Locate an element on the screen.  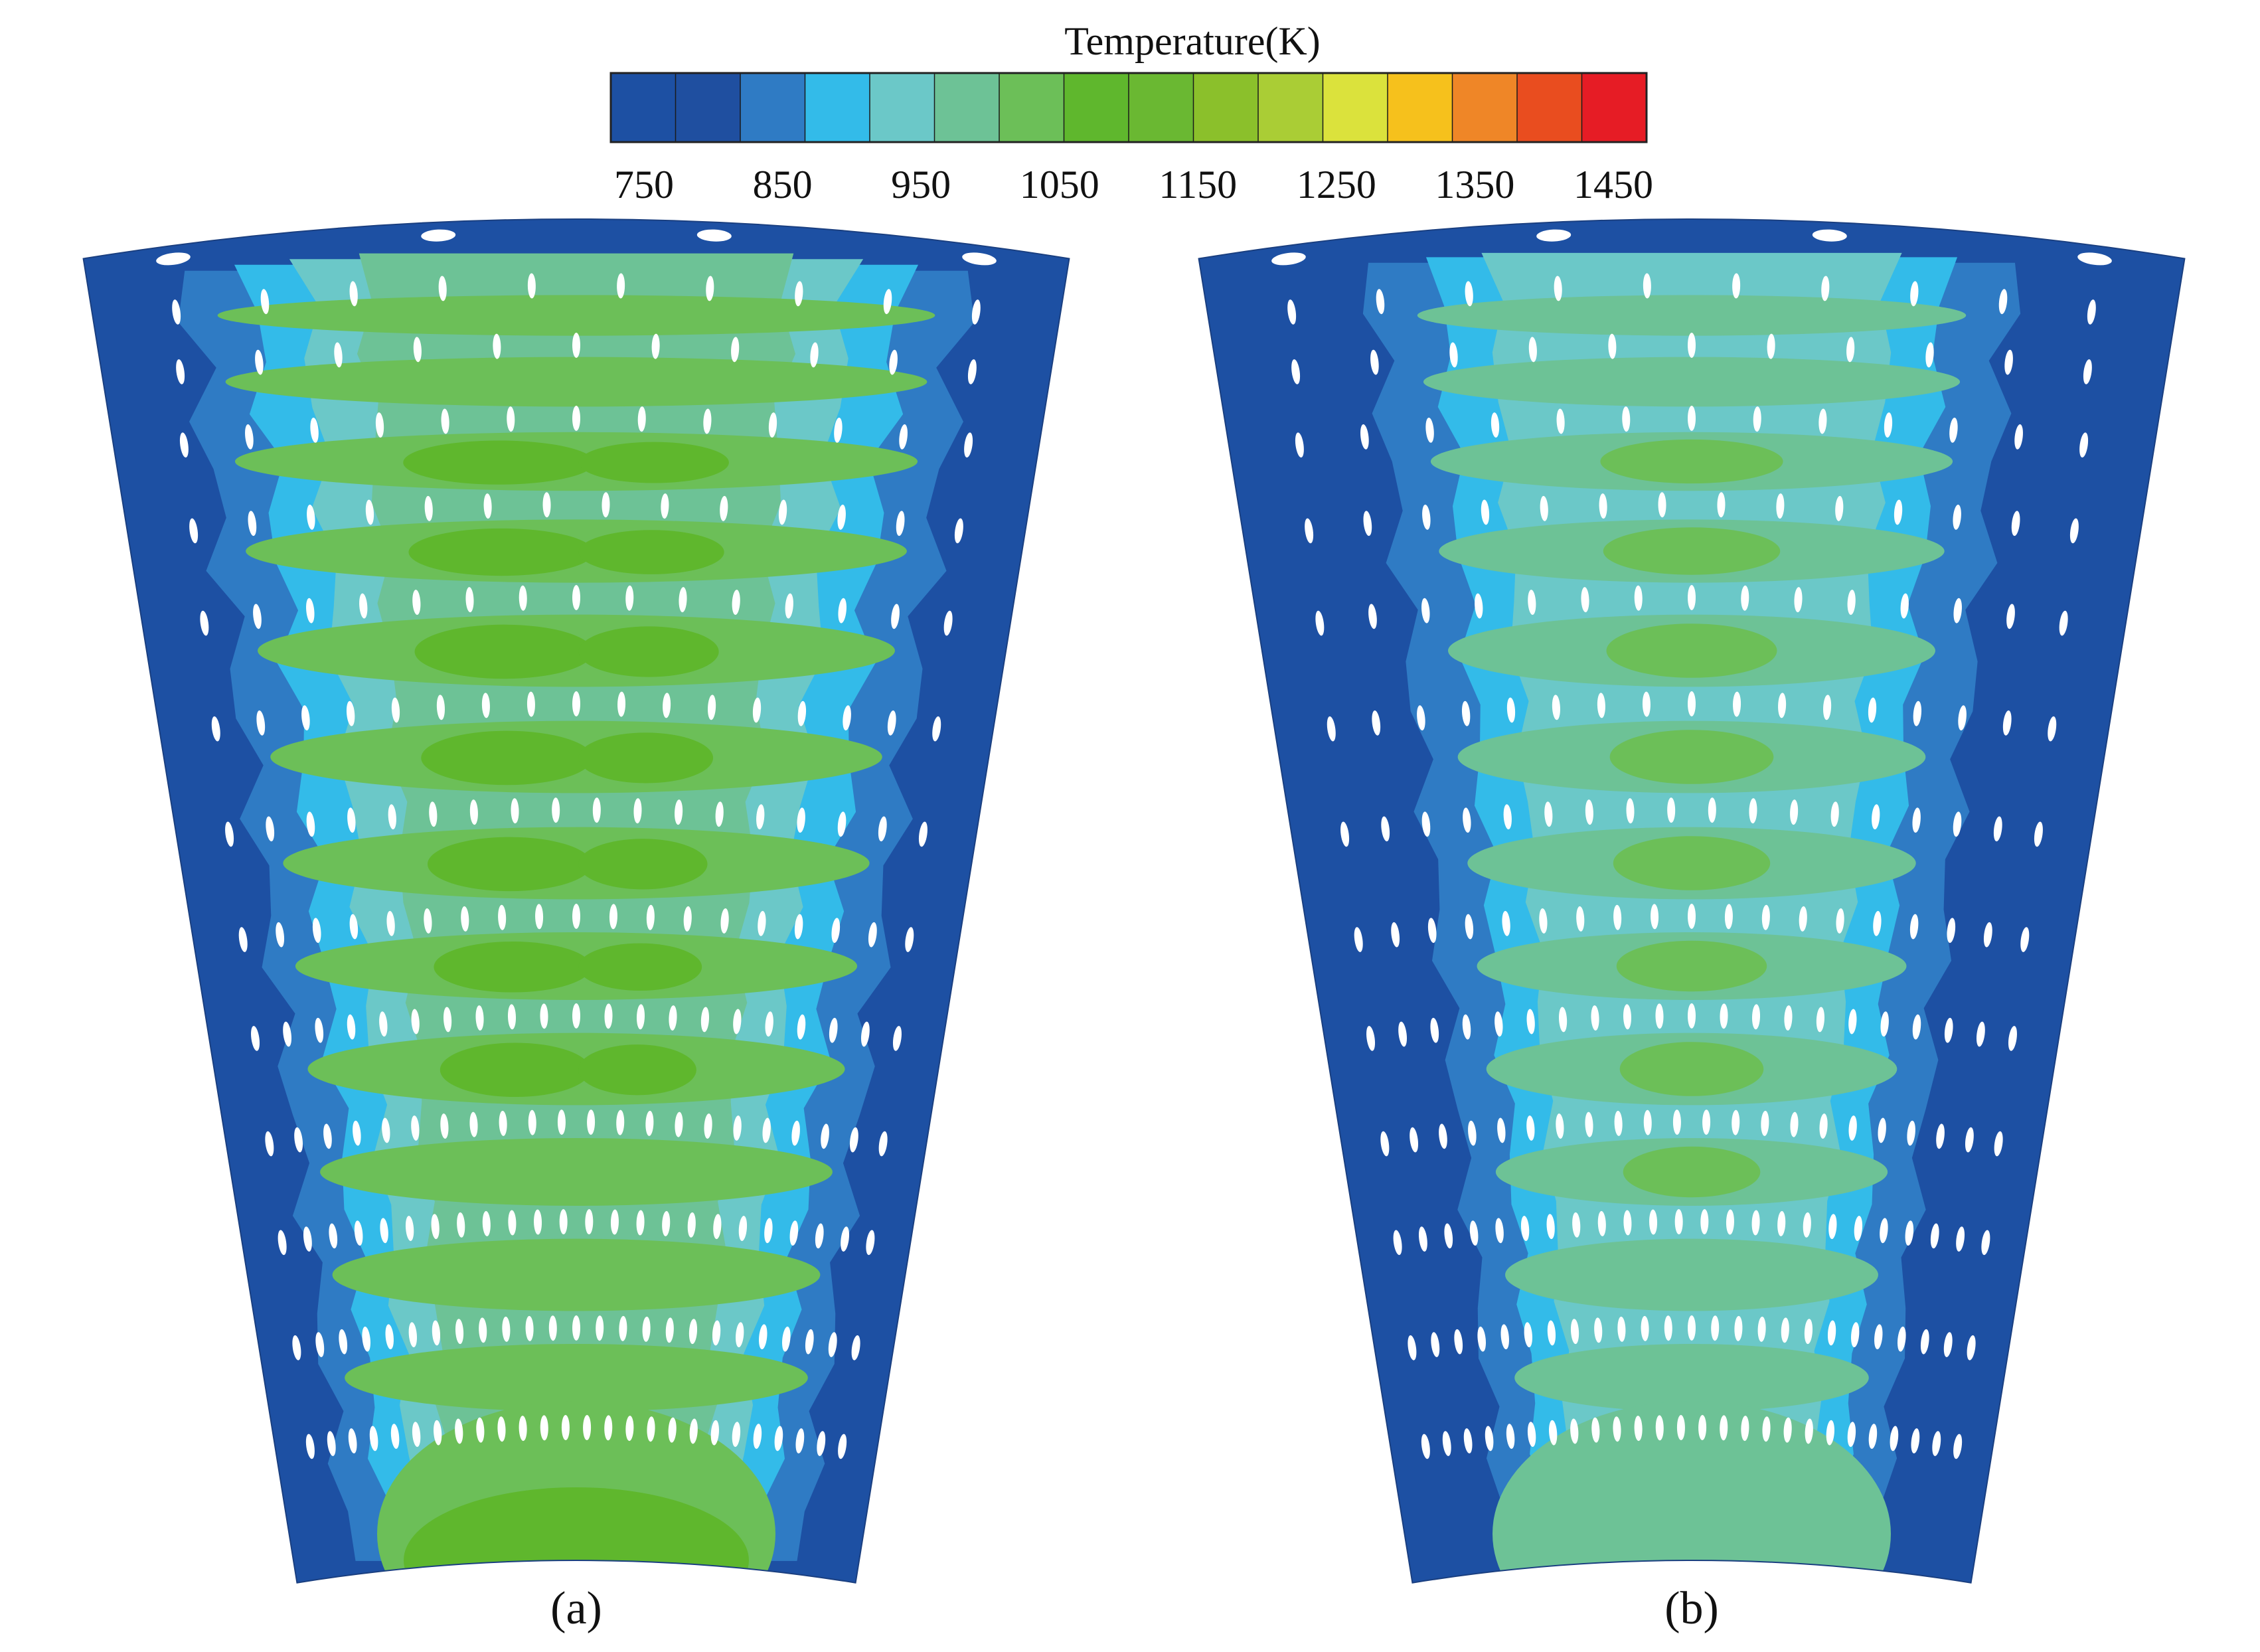
colorbar-frame is located at coordinates (1128, 107).